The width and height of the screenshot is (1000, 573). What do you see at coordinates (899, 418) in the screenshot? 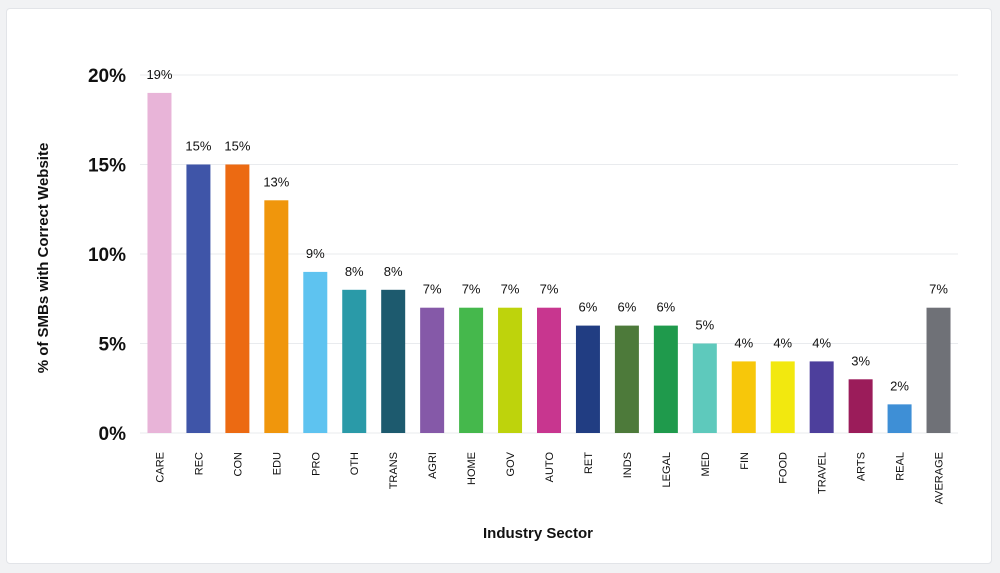
I see `bar-real` at bounding box center [899, 418].